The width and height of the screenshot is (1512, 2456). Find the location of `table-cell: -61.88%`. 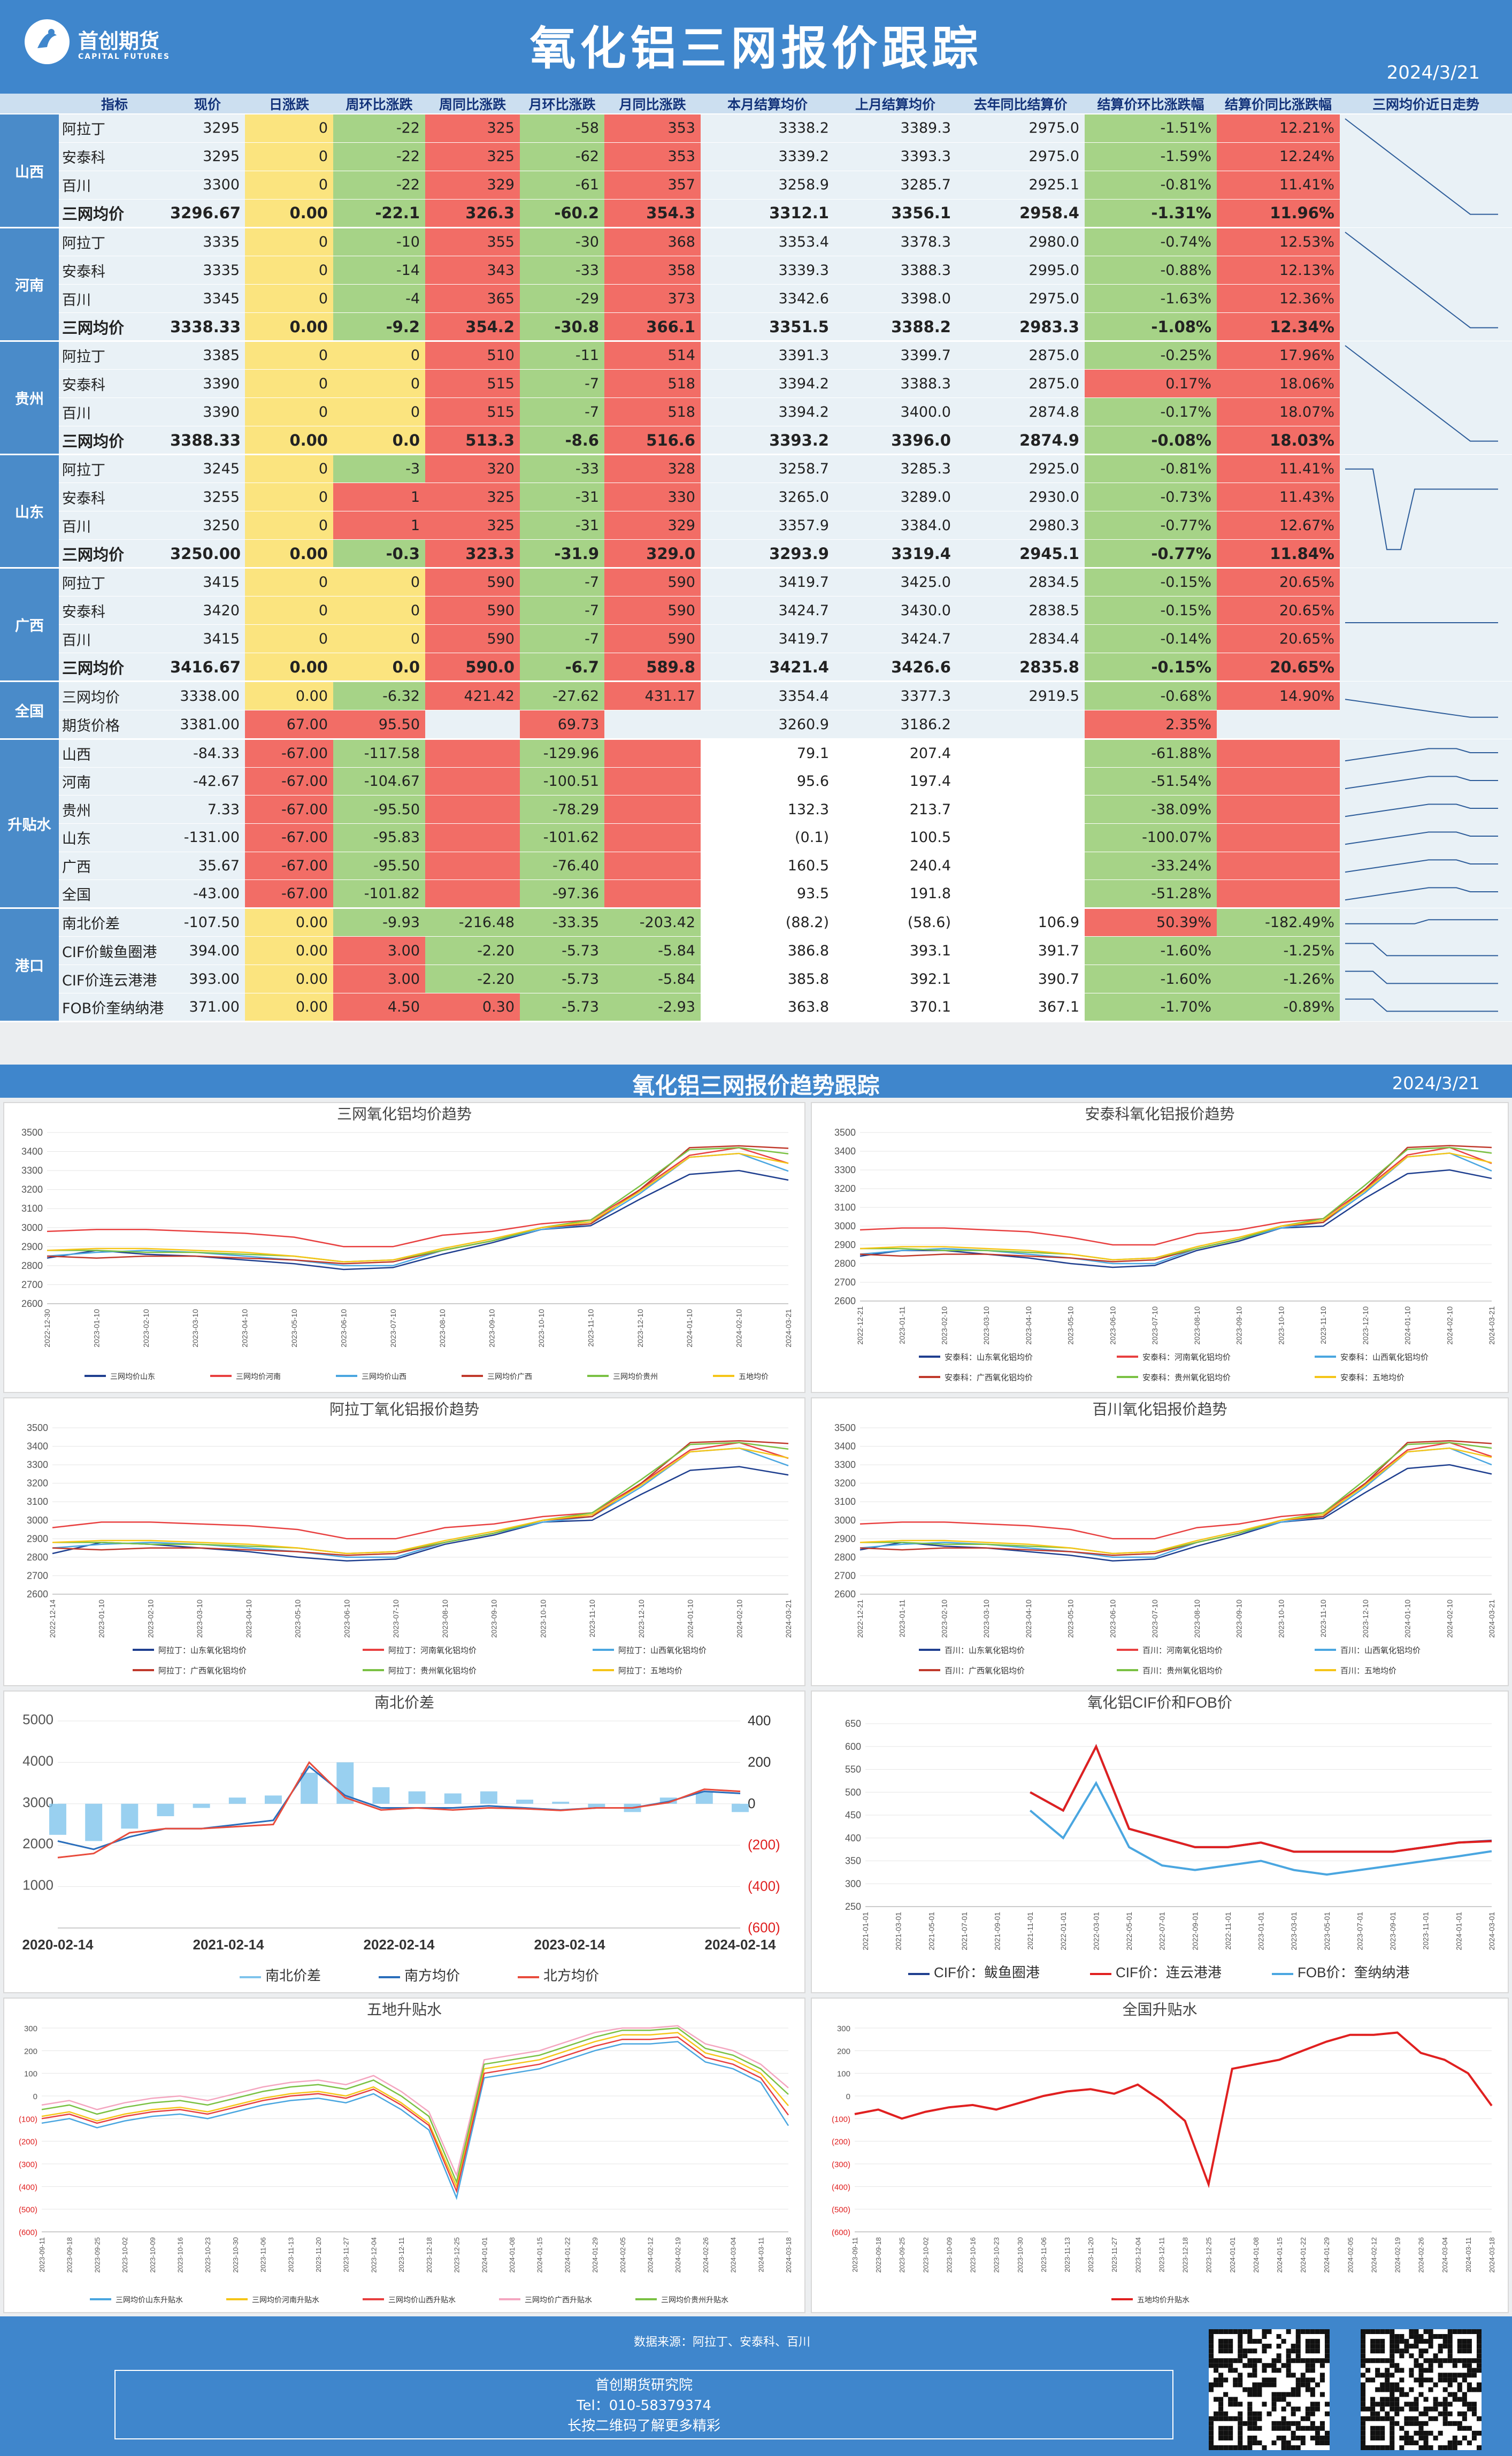

table-cell: -61.88% is located at coordinates (1151, 754).